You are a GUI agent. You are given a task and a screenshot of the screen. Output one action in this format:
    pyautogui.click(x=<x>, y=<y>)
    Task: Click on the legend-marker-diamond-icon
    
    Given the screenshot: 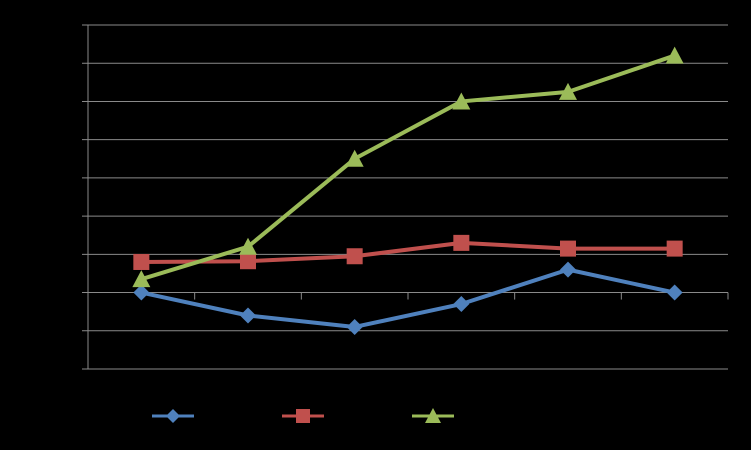 What is the action you would take?
    pyautogui.click(x=173, y=416)
    